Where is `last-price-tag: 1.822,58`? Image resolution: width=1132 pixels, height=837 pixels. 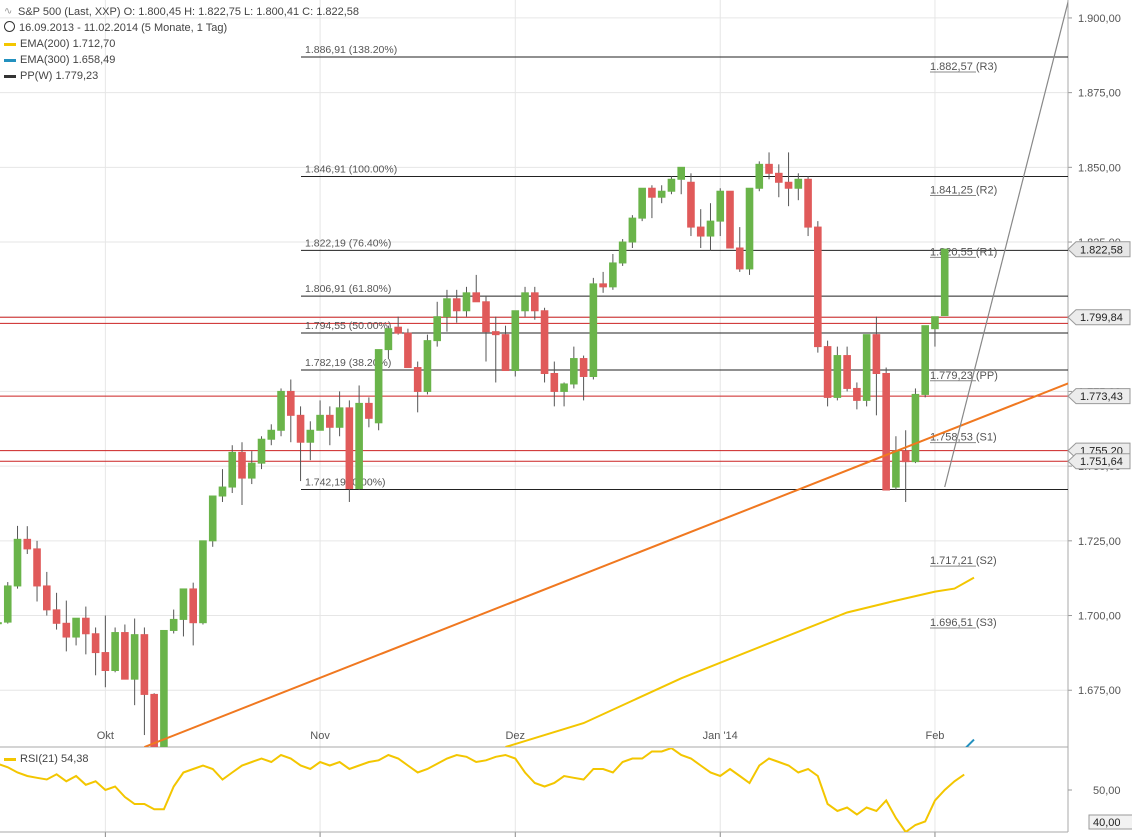
last-price-tag: 1.822,58 is located at coordinates (1099, 249).